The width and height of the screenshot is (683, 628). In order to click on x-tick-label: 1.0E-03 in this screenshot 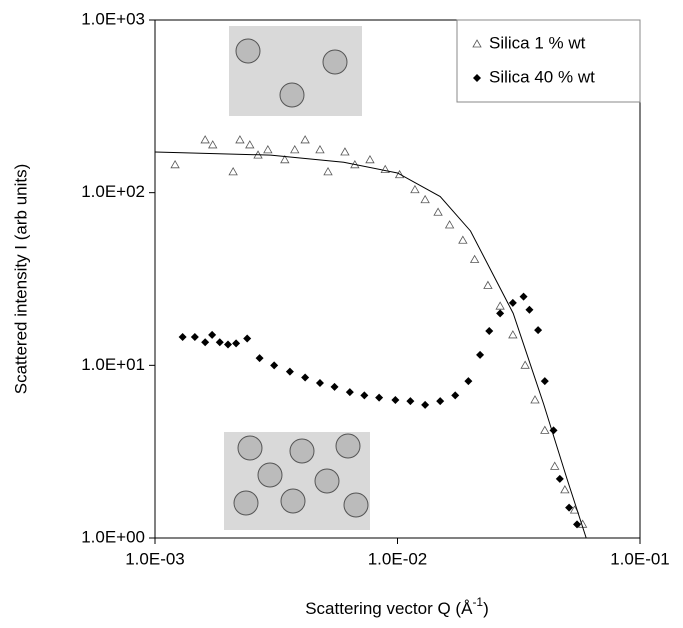, I will do `click(155, 558)`.